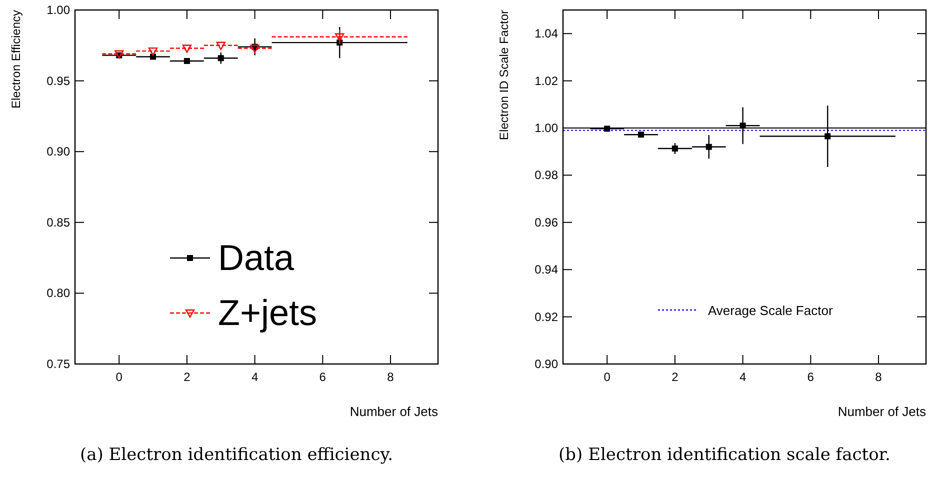  Describe the element at coordinates (58, 293) in the screenshot. I see `y-tick-label: 0.80` at that location.